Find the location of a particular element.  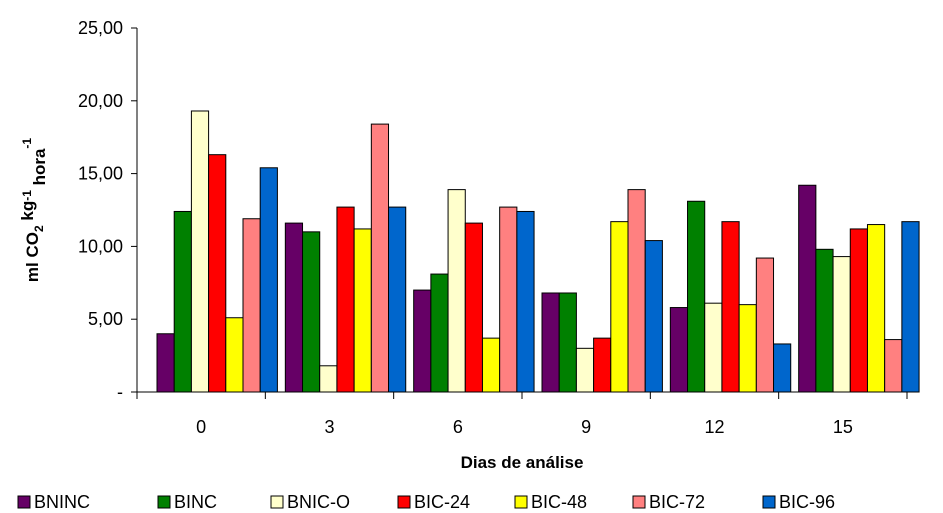

x-tick-label: 6 is located at coordinates (458, 427).